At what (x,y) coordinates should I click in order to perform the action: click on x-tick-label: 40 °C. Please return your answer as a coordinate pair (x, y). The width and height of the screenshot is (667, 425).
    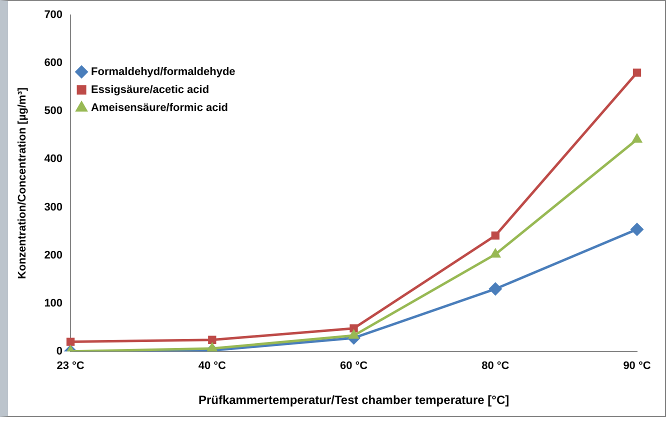
    Looking at the image, I should click on (212, 366).